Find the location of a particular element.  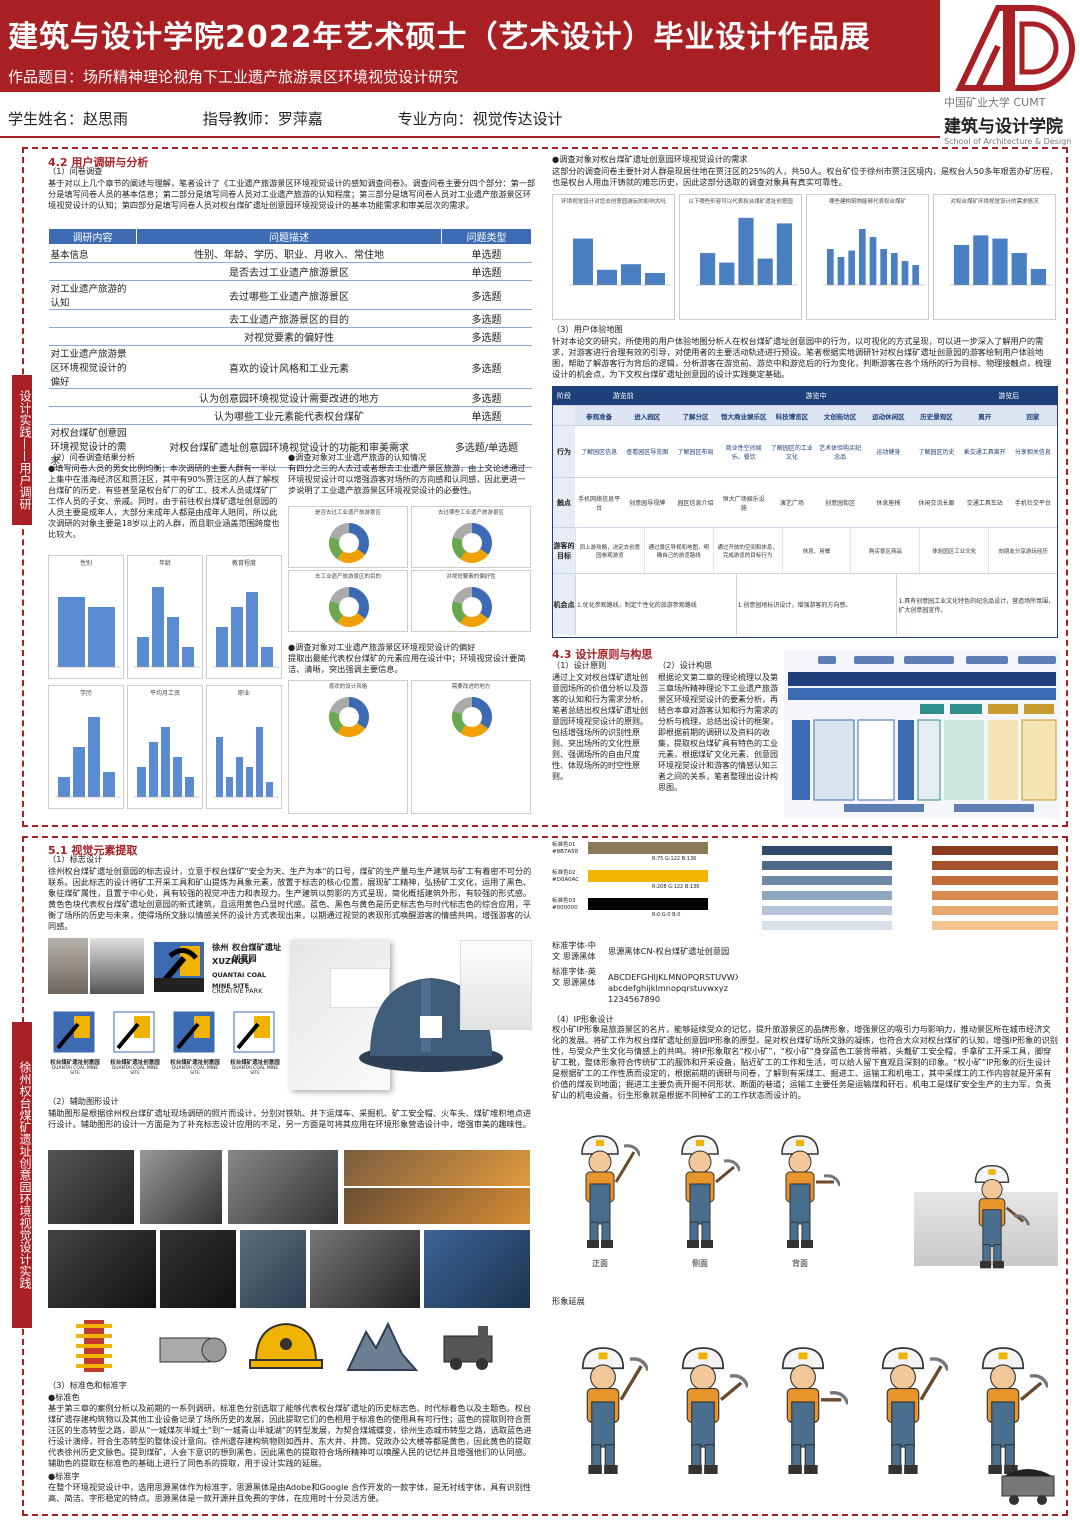

mini-chart: 学历 is located at coordinates (86, 747).